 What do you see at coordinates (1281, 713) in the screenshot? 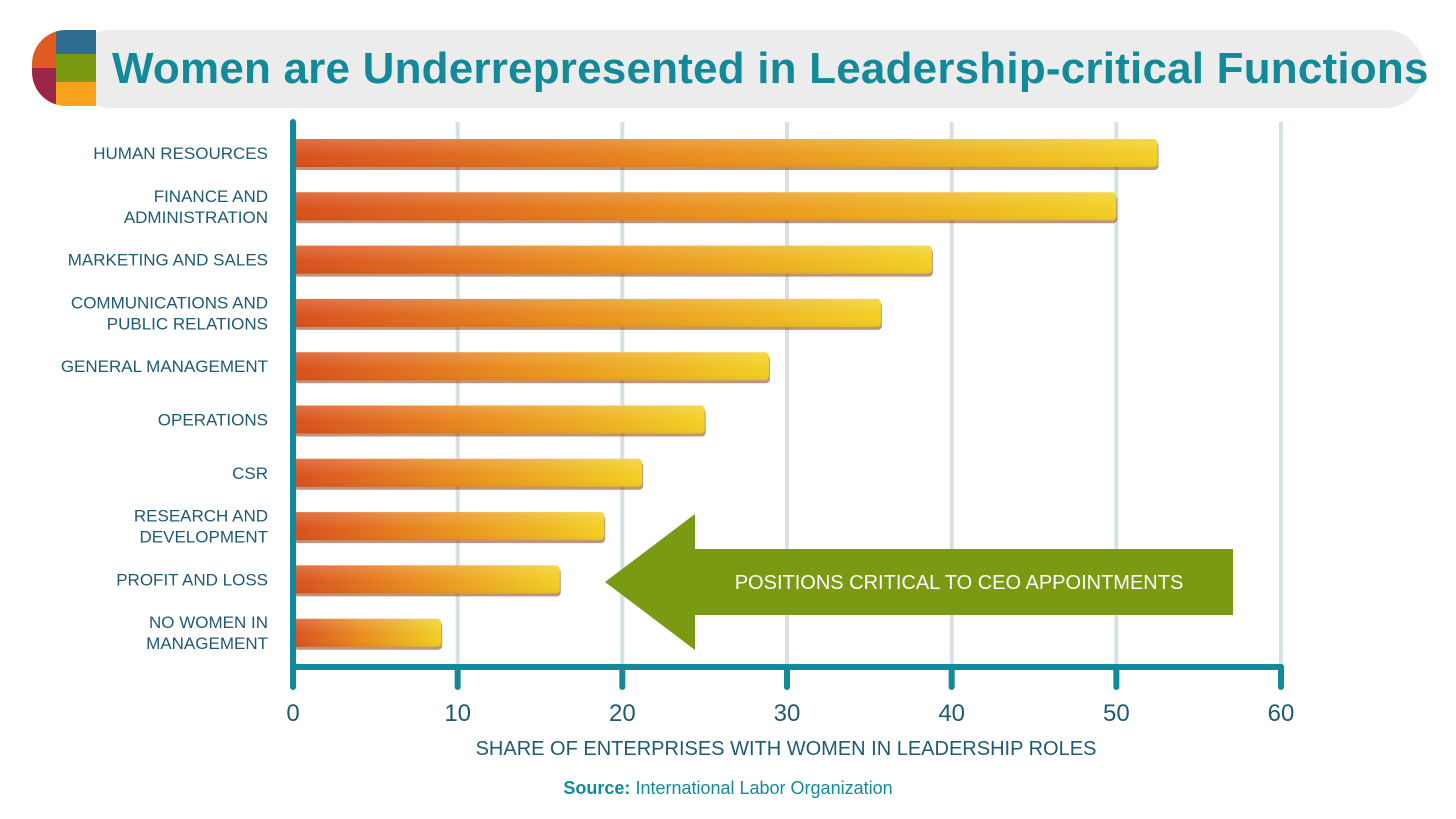
I see `x-tick-label: 60` at bounding box center [1281, 713].